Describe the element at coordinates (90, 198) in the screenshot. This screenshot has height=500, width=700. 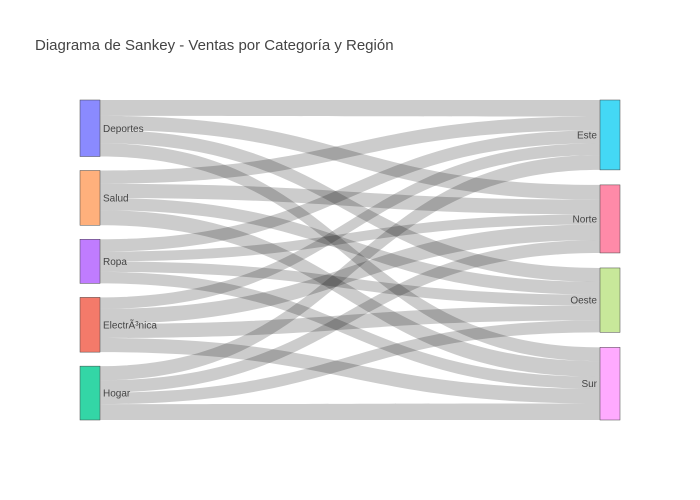
I see `node-salud` at that location.